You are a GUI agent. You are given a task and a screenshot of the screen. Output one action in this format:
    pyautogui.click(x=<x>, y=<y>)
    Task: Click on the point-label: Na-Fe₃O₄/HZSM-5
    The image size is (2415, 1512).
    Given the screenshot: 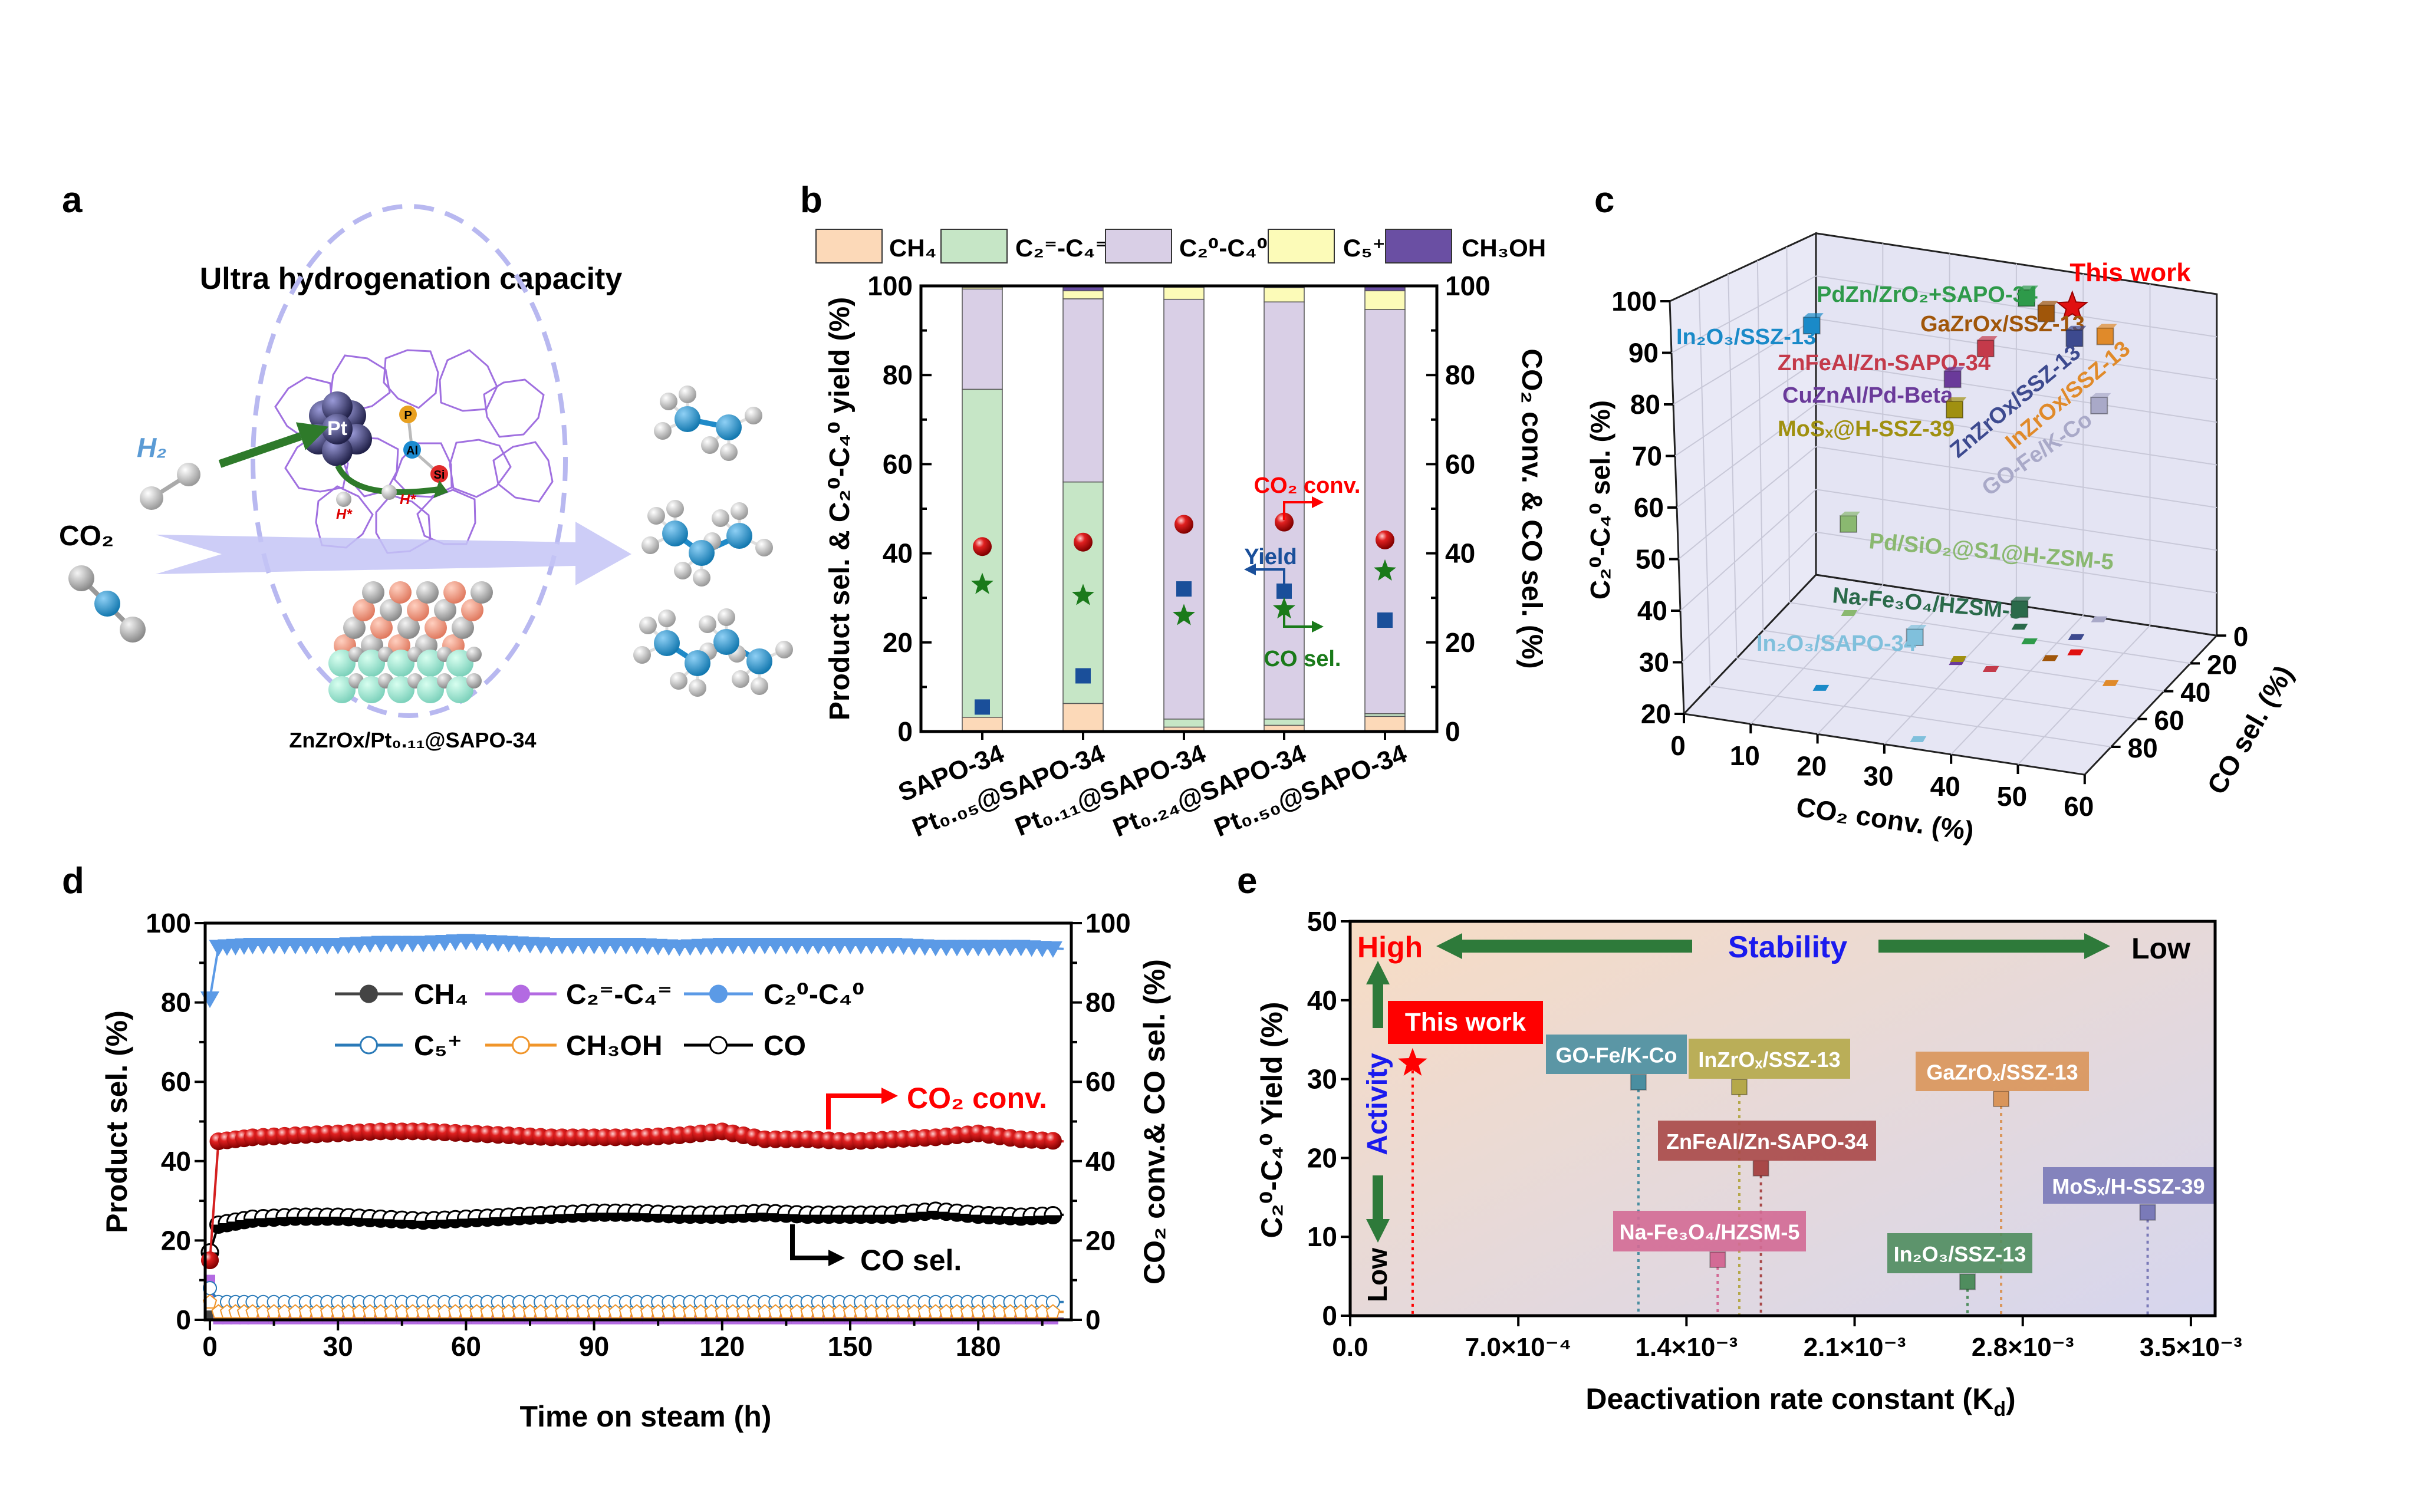 What is the action you would take?
    pyautogui.click(x=1710, y=1232)
    